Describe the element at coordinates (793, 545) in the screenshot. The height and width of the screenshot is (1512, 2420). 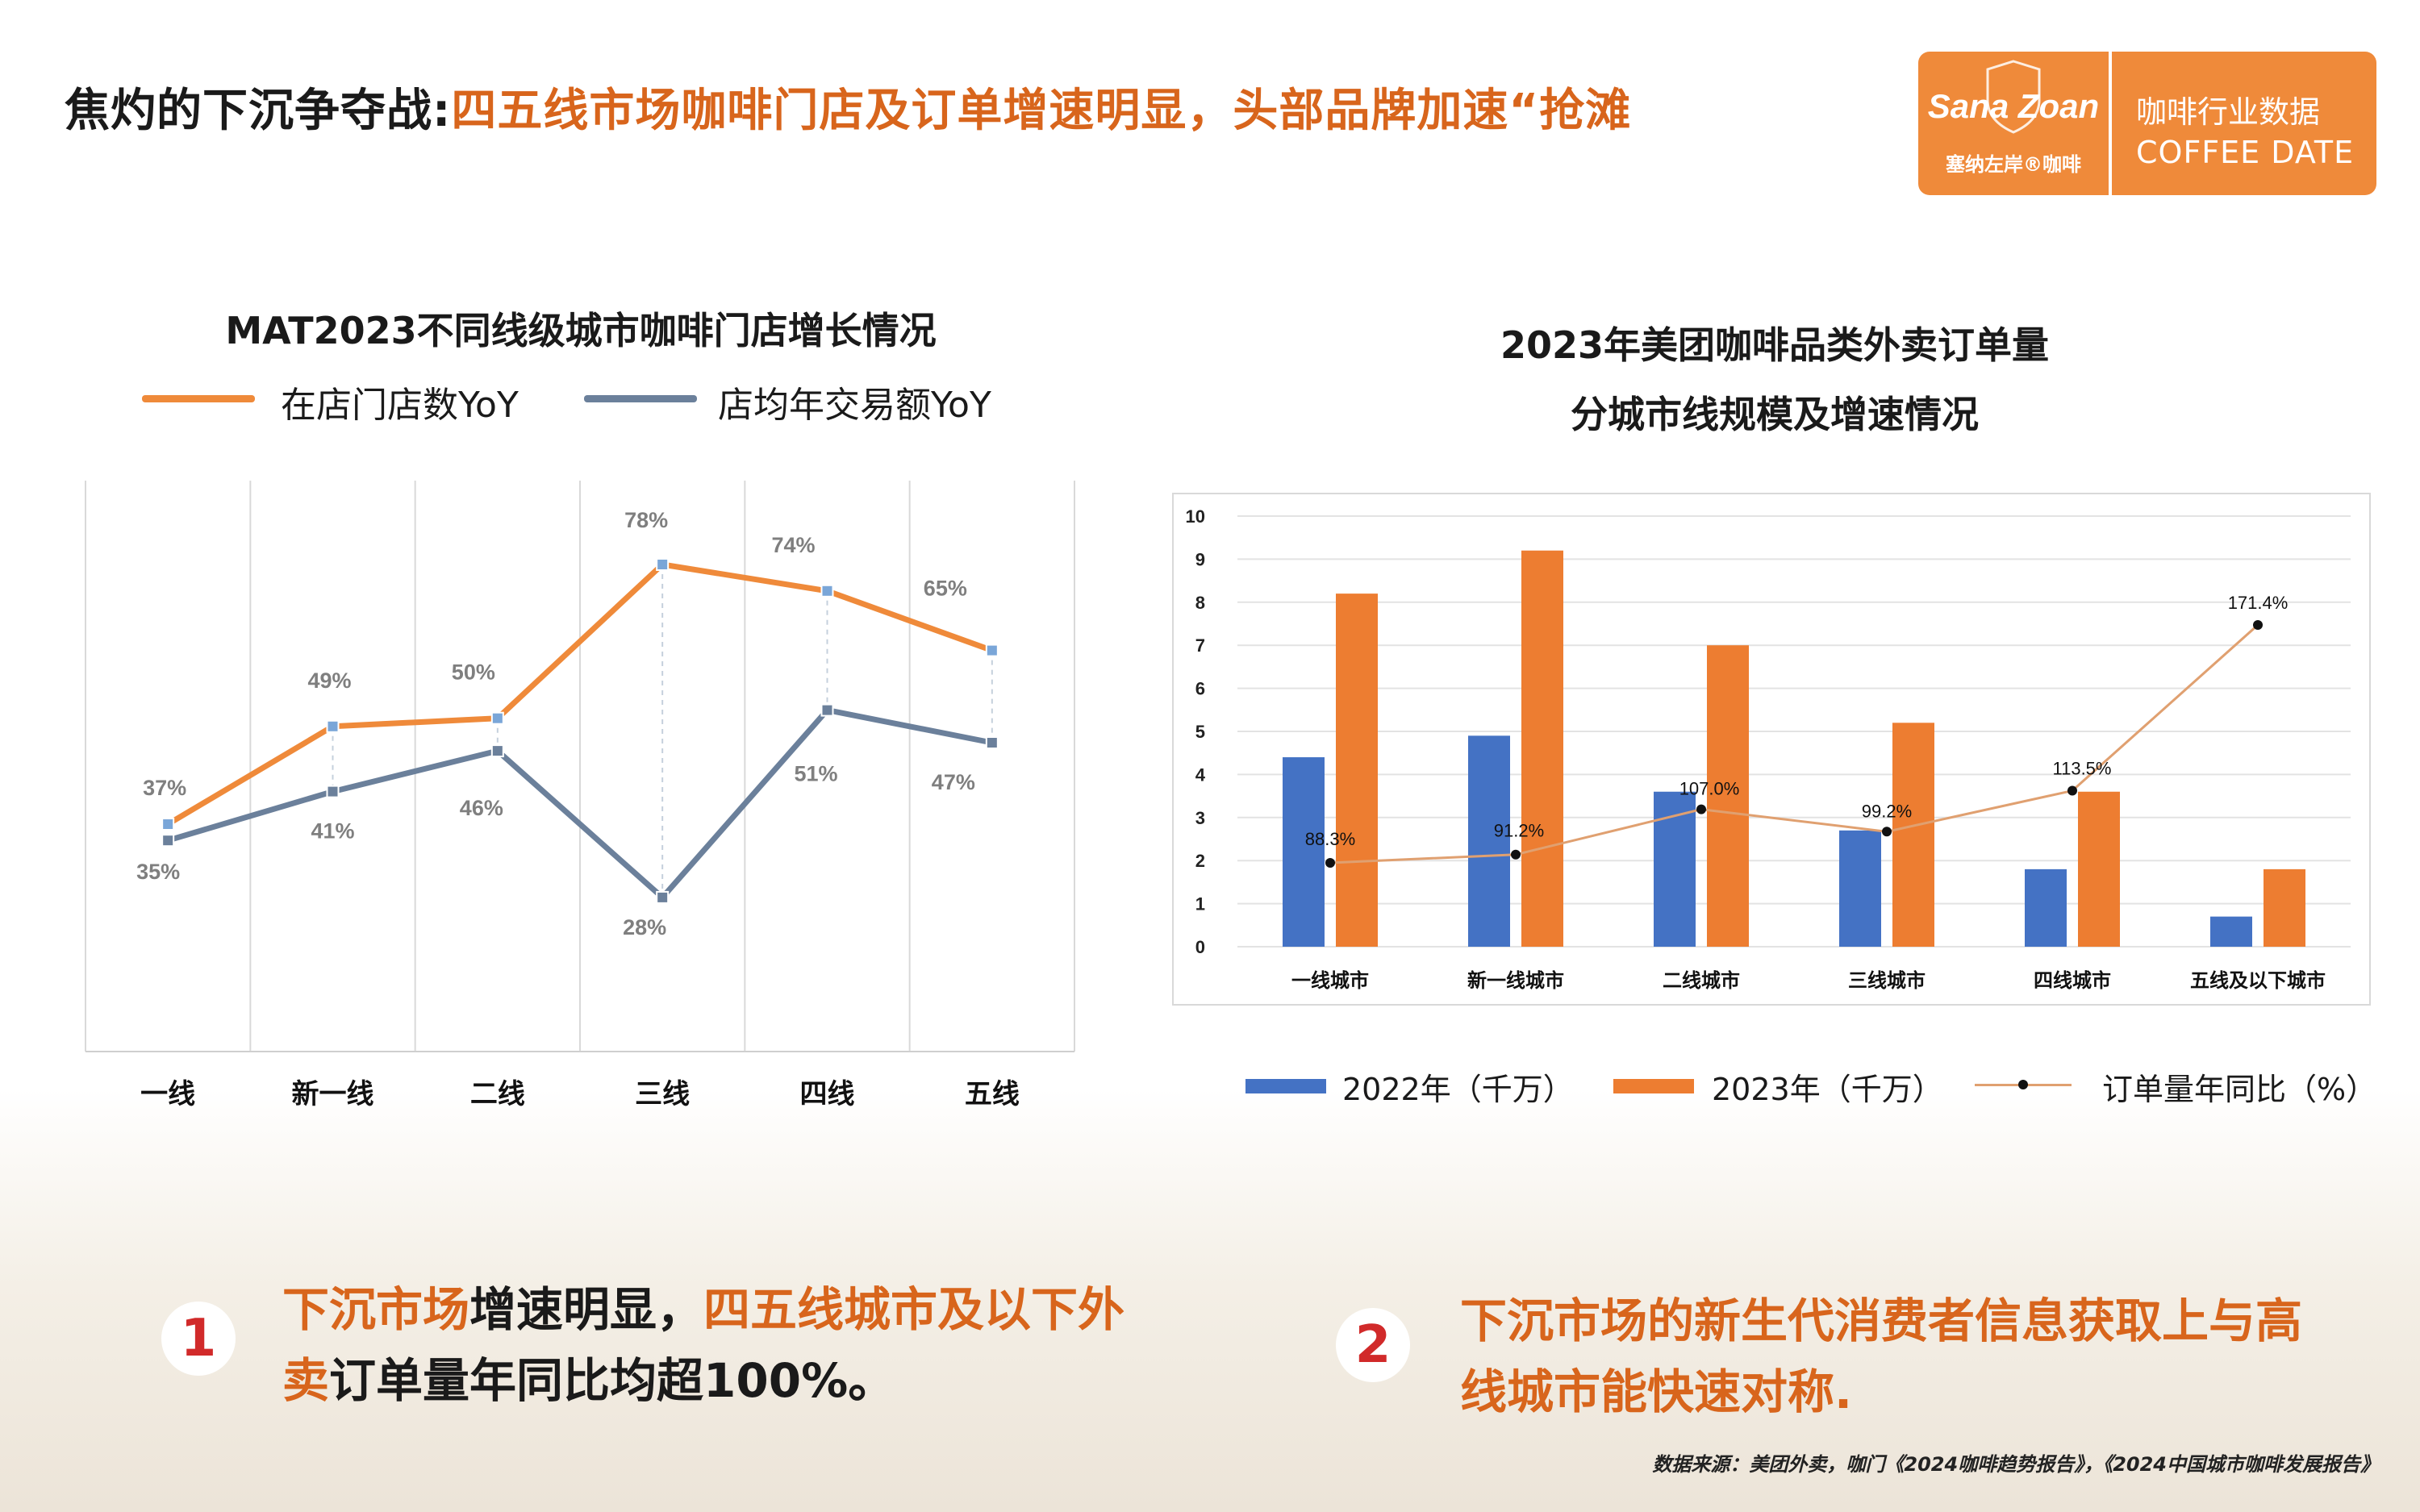
I see `data-label: 74%` at that location.